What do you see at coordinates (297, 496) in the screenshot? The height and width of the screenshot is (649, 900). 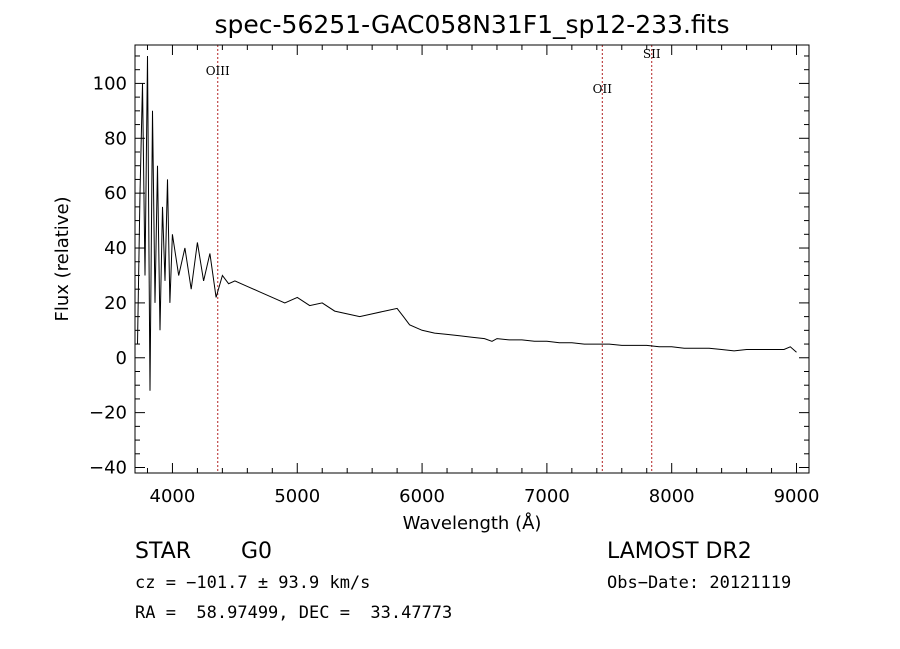 I see `x-tick-label: 5000` at bounding box center [297, 496].